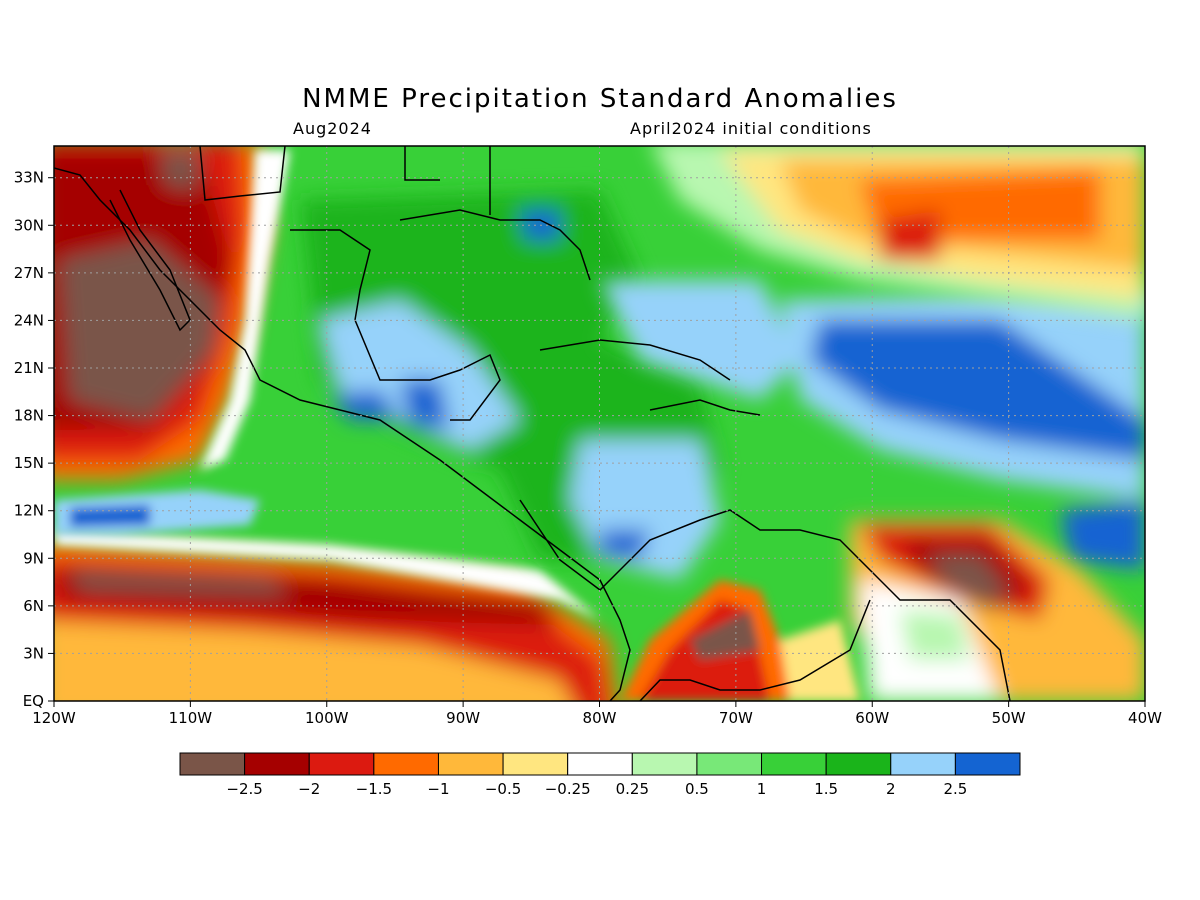 This screenshot has width=1200, height=900. Describe the element at coordinates (438, 789) in the screenshot. I see `colorbar-label: −1` at that location.